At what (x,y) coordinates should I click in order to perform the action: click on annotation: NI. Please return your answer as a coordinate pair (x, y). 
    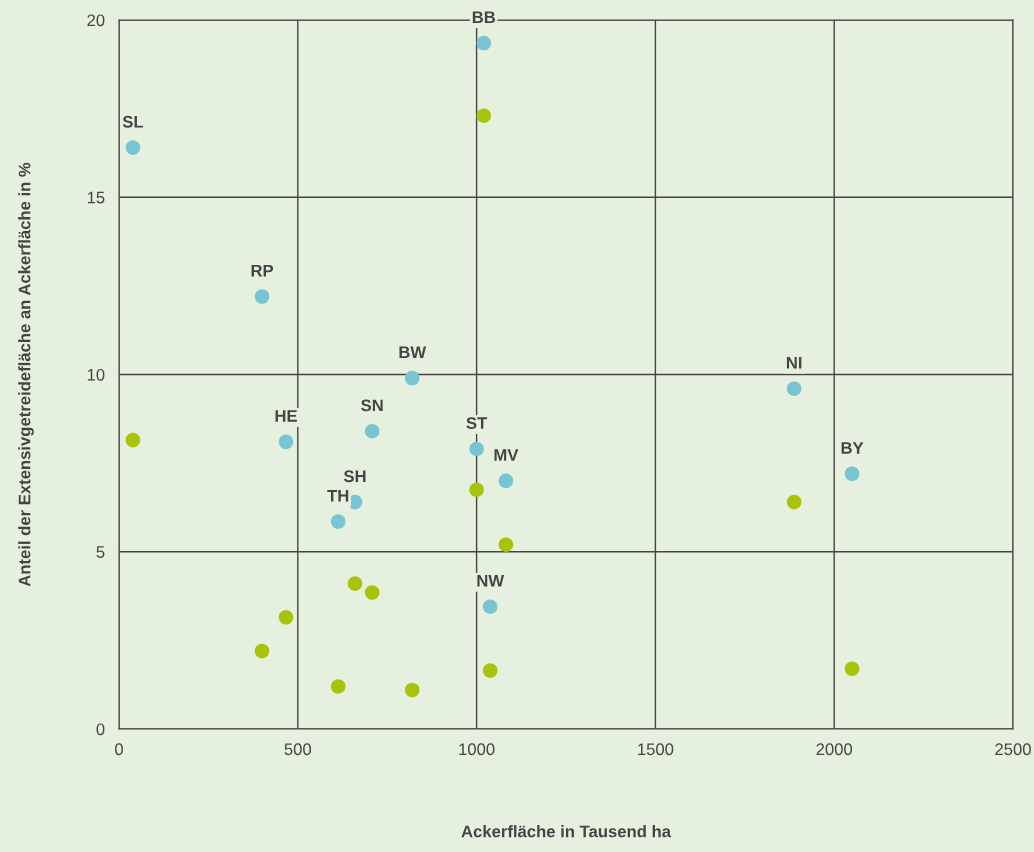
    Looking at the image, I should click on (794, 363).